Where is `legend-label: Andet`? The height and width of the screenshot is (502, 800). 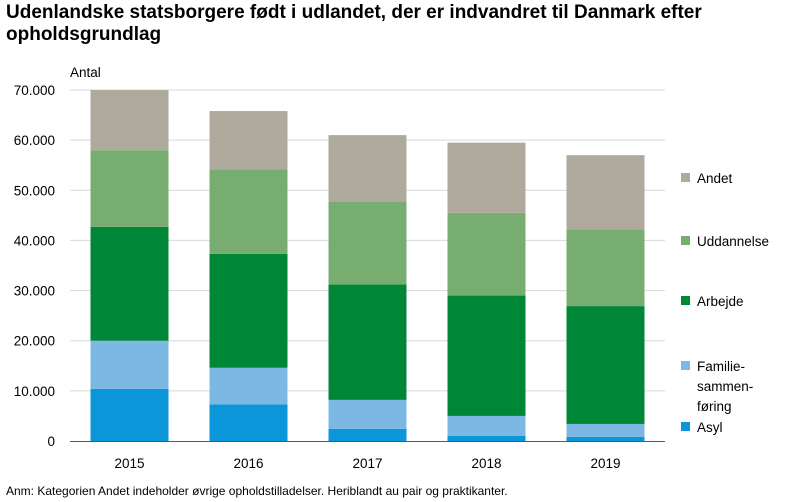 legend-label: Andet is located at coordinates (715, 178).